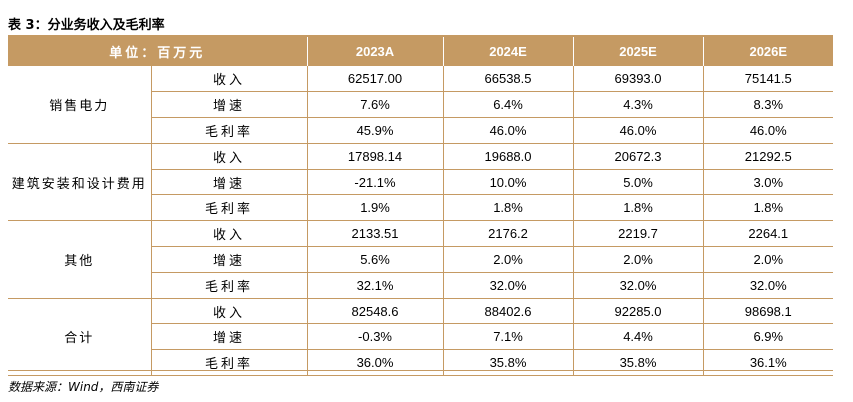 The height and width of the screenshot is (402, 853). Describe the element at coordinates (768, 79) in the screenshot. I see `value-cell: 75141.5` at that location.